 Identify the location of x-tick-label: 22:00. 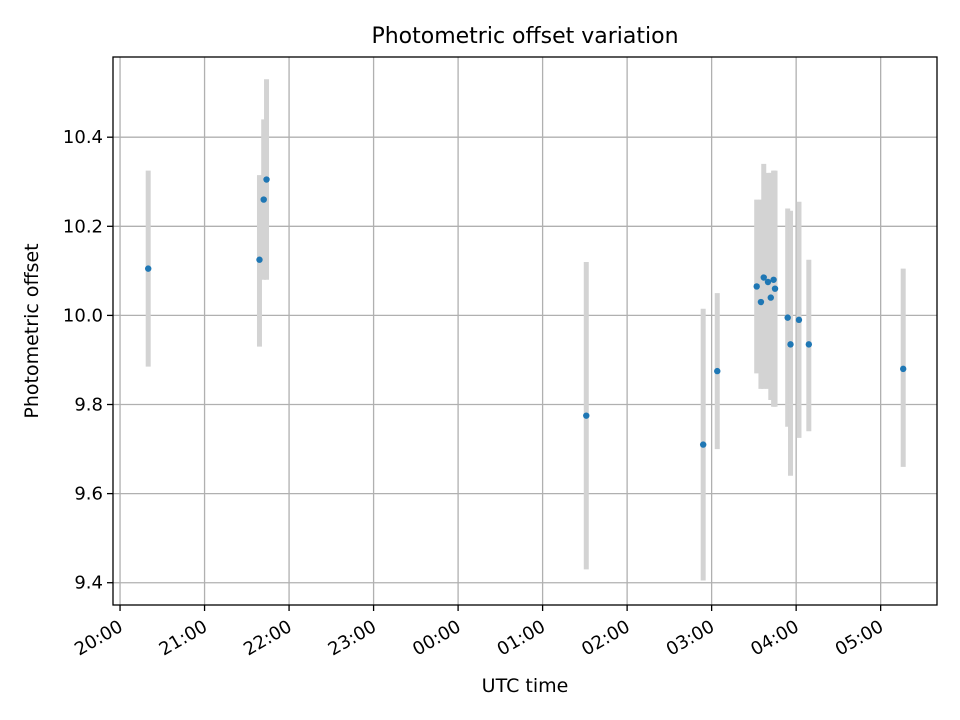
(267, 638).